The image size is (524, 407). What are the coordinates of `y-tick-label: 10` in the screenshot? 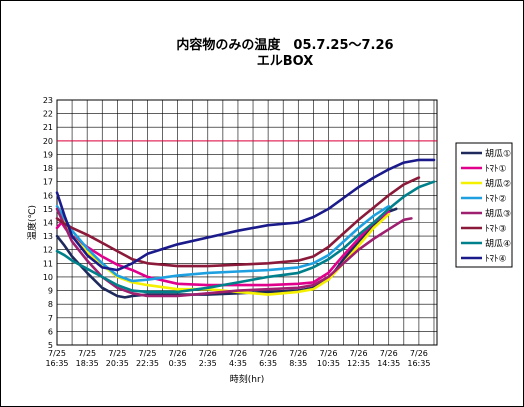 It's located at (48, 277).